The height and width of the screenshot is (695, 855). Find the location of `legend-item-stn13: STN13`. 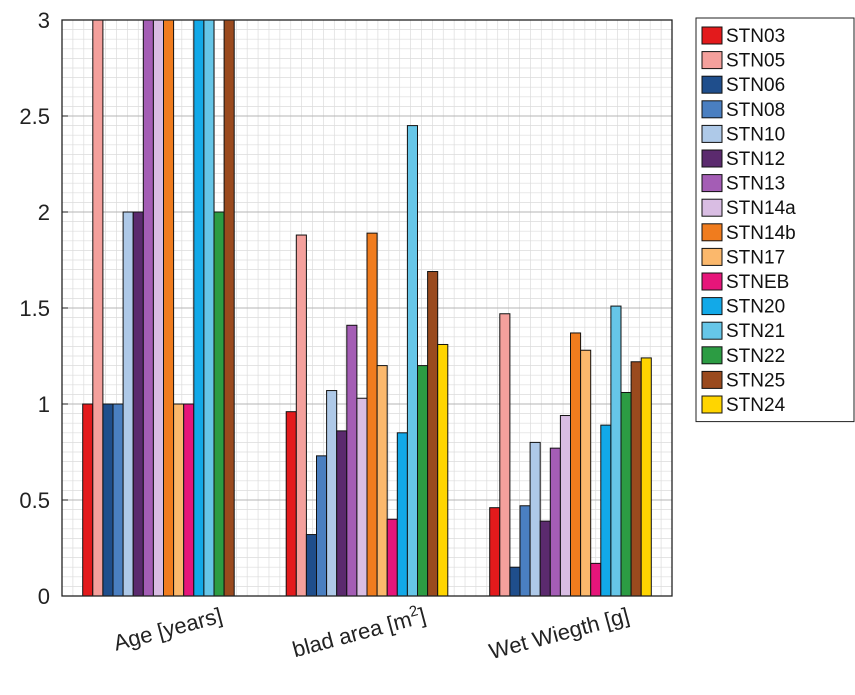

legend-item-stn13: STN13 is located at coordinates (743, 184).